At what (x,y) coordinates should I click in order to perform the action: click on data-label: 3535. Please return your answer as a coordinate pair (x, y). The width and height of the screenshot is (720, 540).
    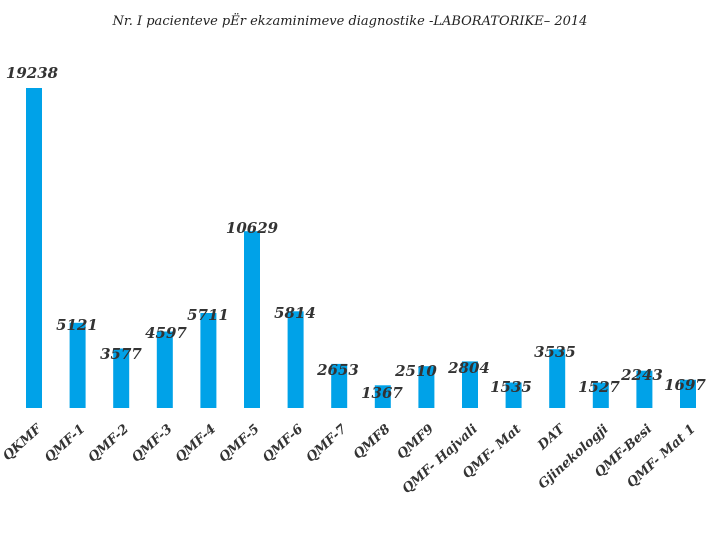
    Looking at the image, I should click on (555, 352).